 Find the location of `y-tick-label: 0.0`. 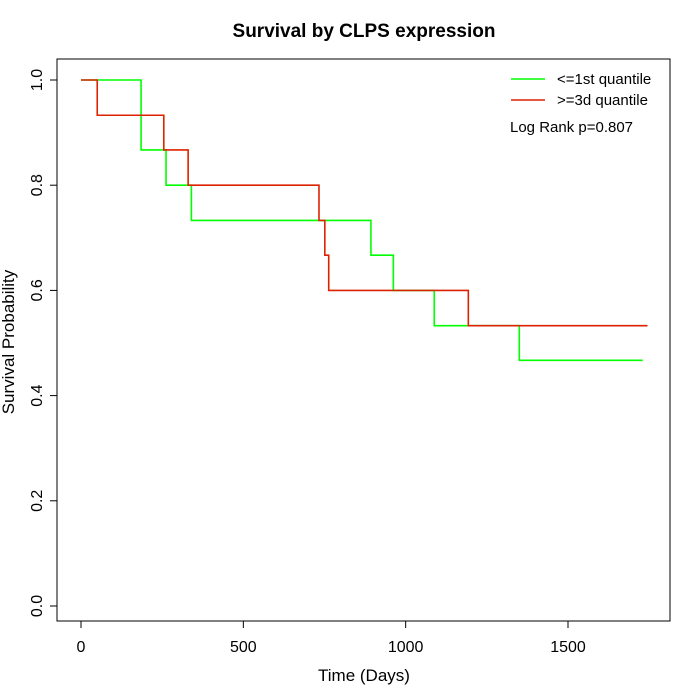

y-tick-label: 0.0 is located at coordinates (37, 606).